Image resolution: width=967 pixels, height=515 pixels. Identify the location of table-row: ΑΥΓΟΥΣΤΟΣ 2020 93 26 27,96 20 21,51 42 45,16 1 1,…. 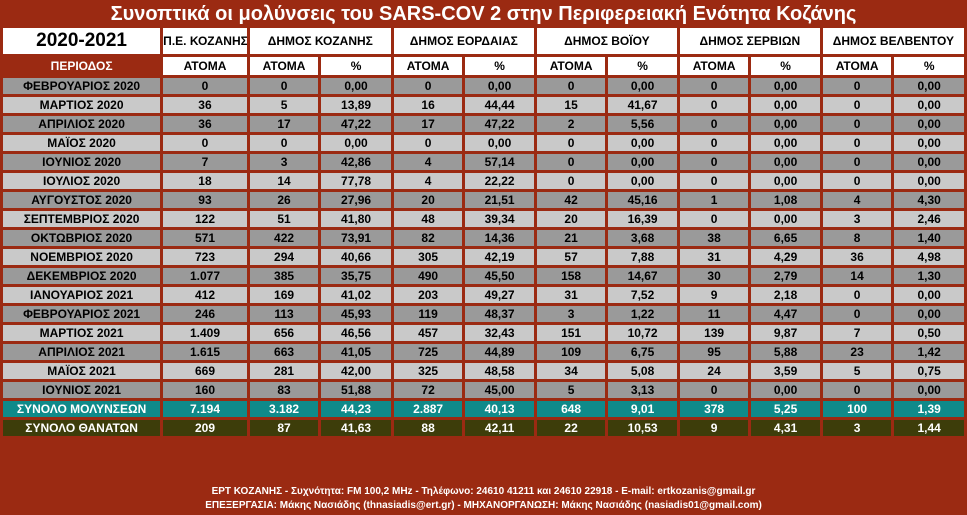
(483, 200).